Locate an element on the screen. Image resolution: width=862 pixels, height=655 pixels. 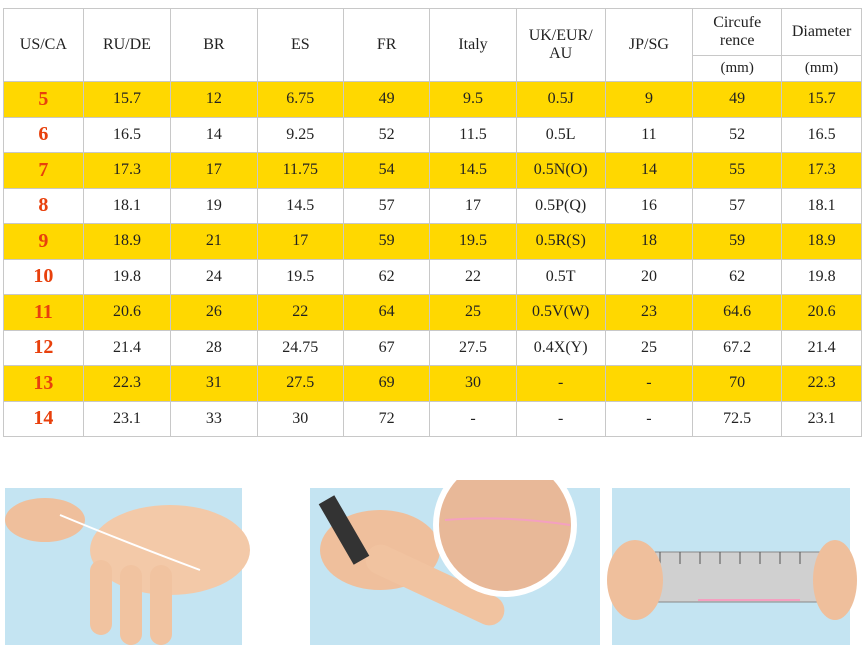
us-size: 10 is located at coordinates (43, 276).